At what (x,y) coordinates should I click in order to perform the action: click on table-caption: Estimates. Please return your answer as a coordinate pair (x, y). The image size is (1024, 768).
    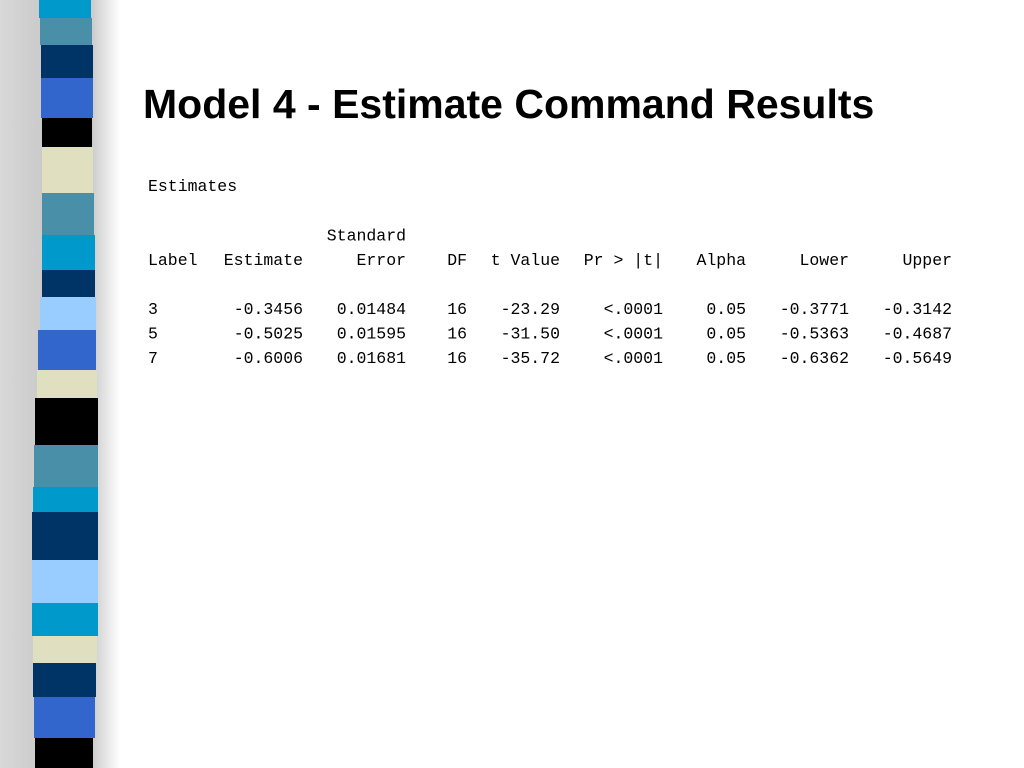
    Looking at the image, I should click on (192, 186).